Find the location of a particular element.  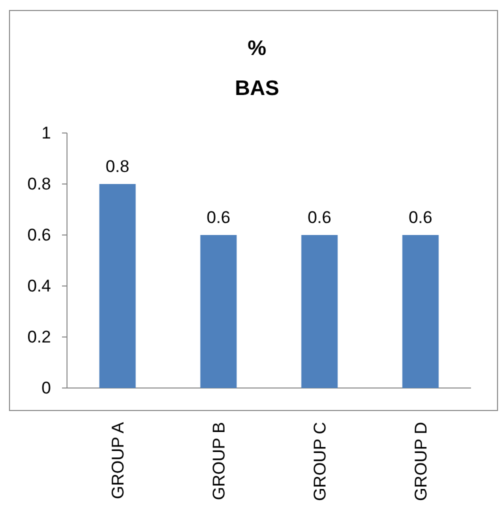

y-tick-label: 0.8 is located at coordinates (39, 184).